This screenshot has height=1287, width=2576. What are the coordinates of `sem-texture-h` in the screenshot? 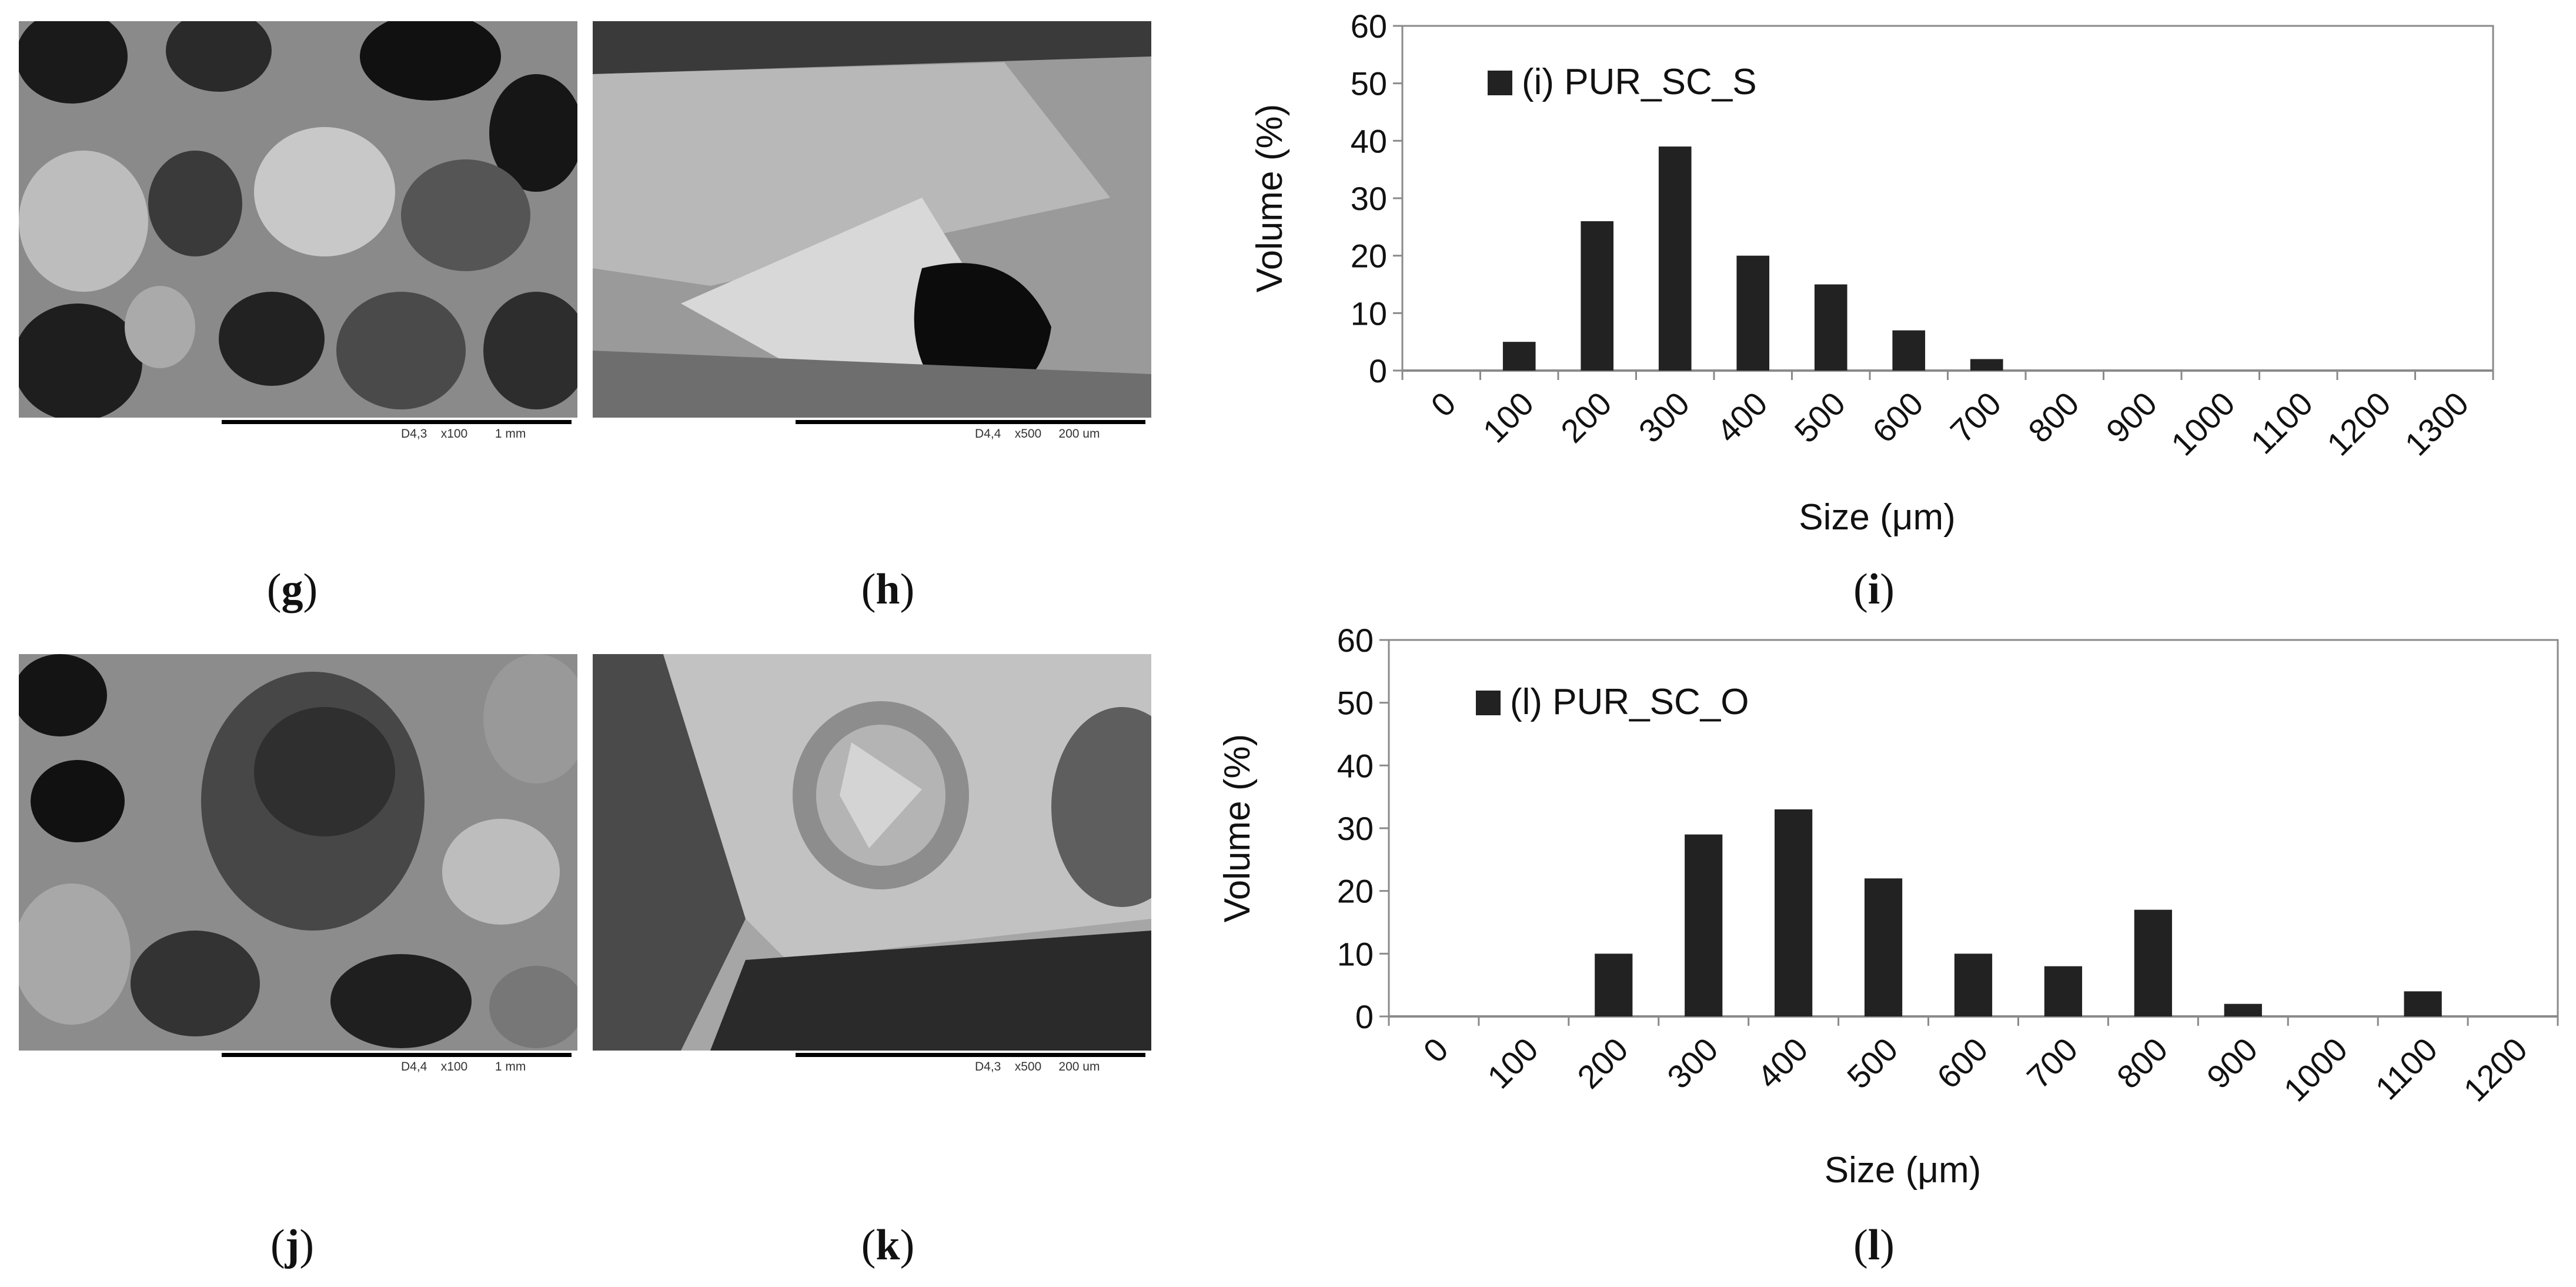 It's located at (872, 219).